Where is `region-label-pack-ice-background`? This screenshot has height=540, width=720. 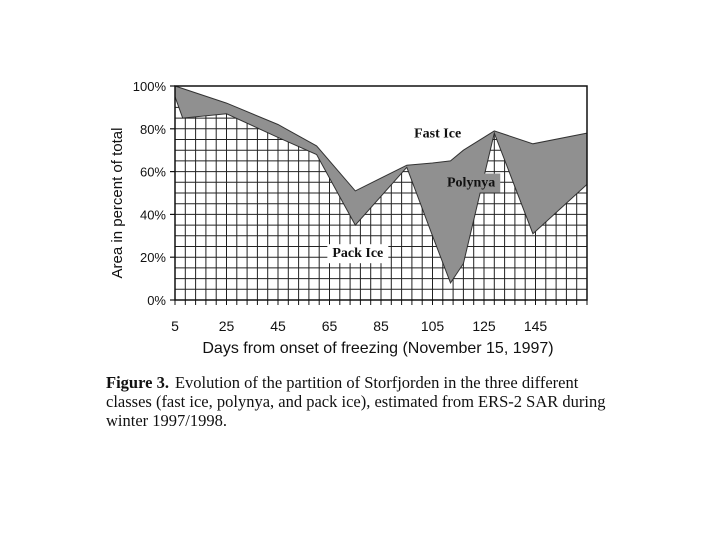 region-label-pack-ice-background is located at coordinates (358, 254).